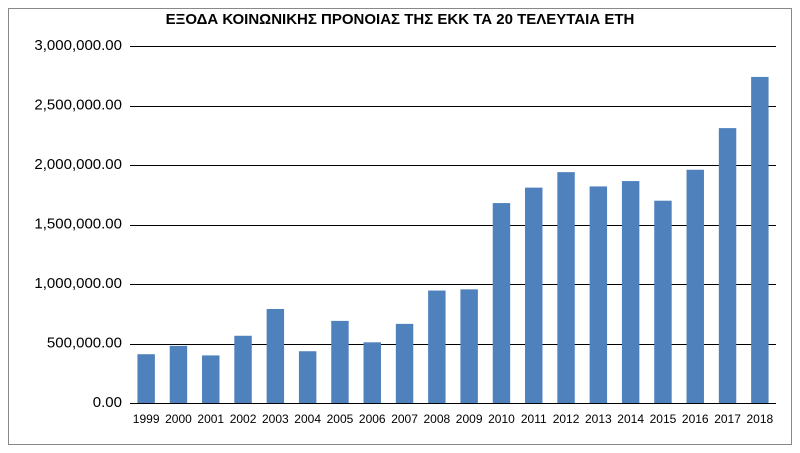 This screenshot has width=800, height=453. What do you see at coordinates (663, 419) in the screenshot?
I see `x-tick-label: 2015` at bounding box center [663, 419].